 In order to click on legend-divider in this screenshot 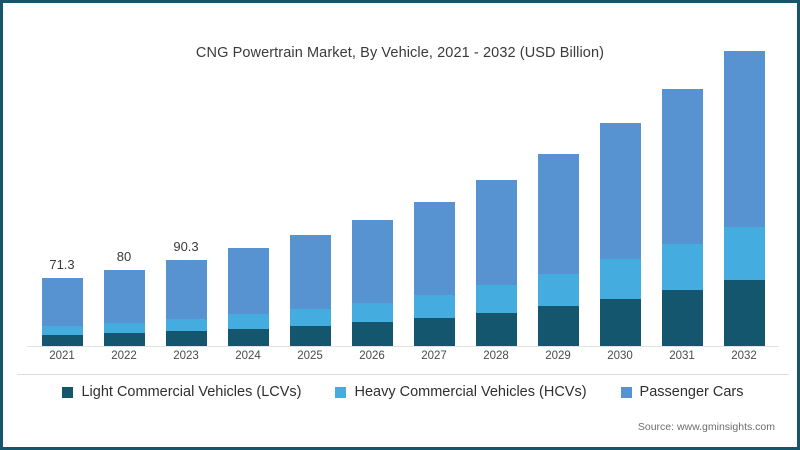, I will do `click(403, 374)`.